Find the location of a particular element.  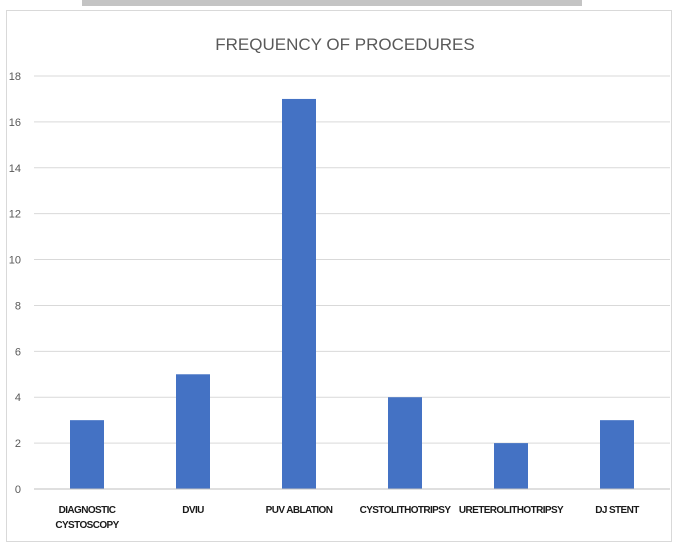

top-scroll-bar is located at coordinates (332, 3).